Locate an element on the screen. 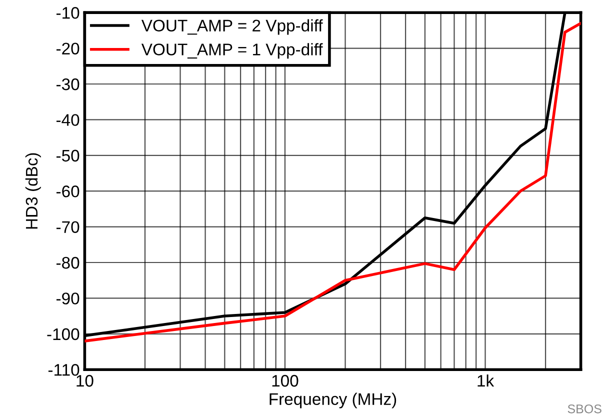  x-tick-label: 1k is located at coordinates (486, 380).